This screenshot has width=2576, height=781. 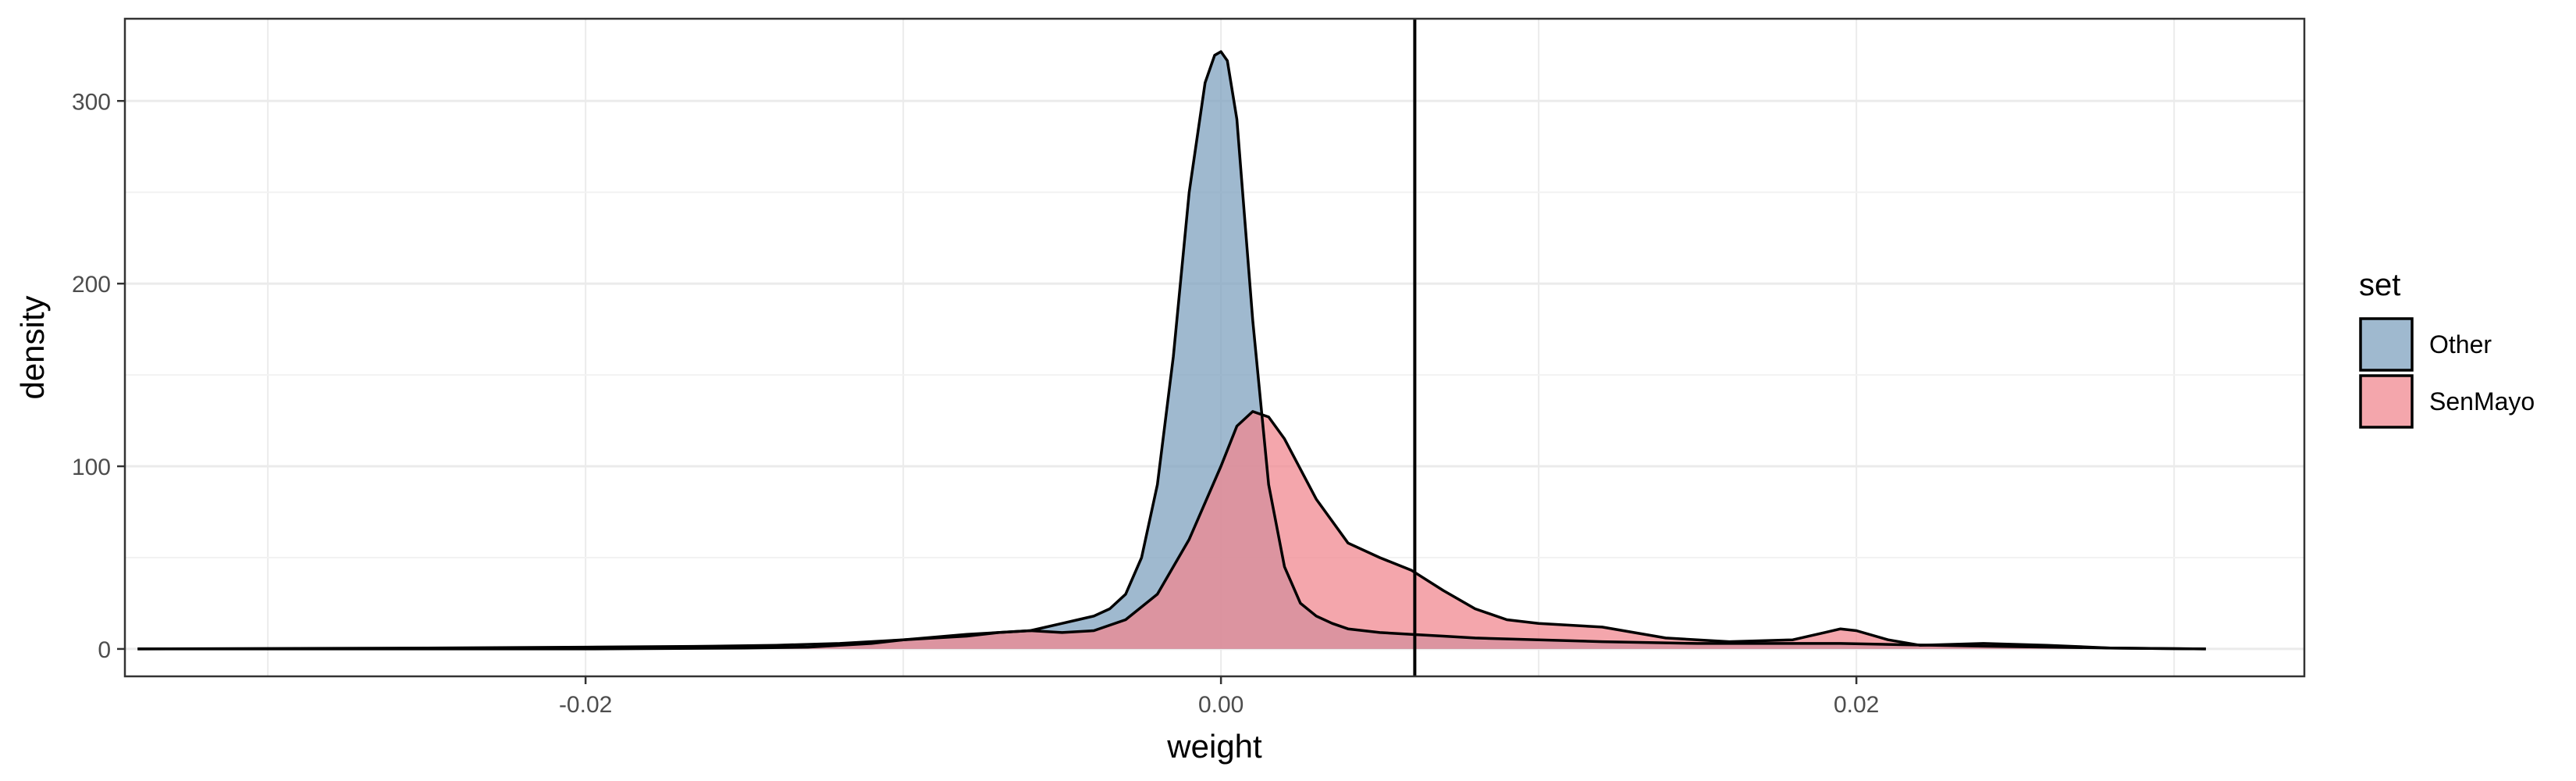 I want to click on y-tick-label: 300, so click(x=91, y=102).